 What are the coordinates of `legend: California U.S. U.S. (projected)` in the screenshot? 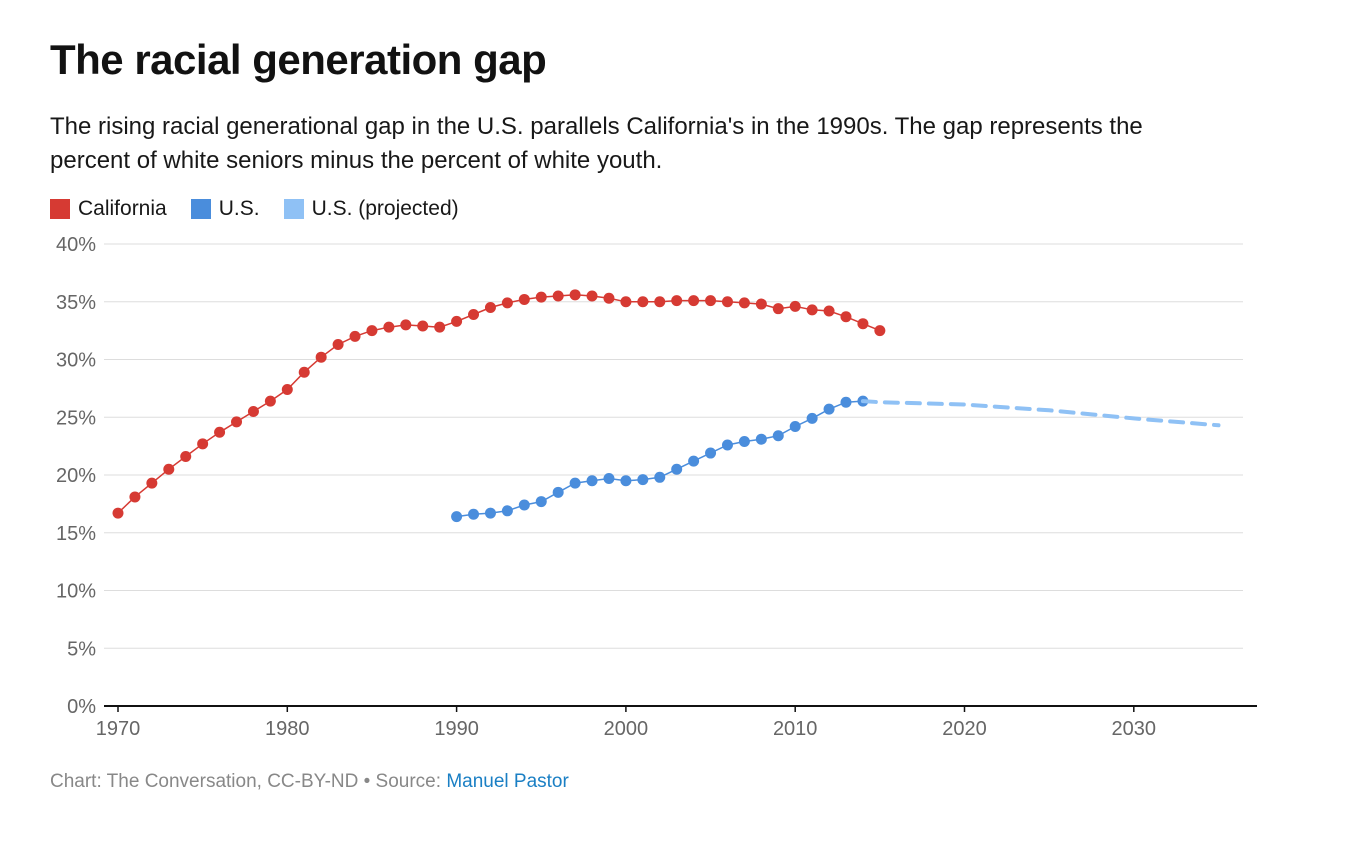 It's located at (266, 209).